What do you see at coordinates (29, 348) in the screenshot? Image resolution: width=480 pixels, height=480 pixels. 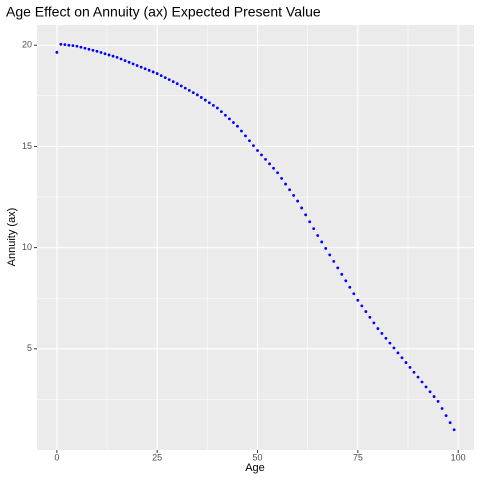 I see `y-tick-label: 5` at bounding box center [29, 348].